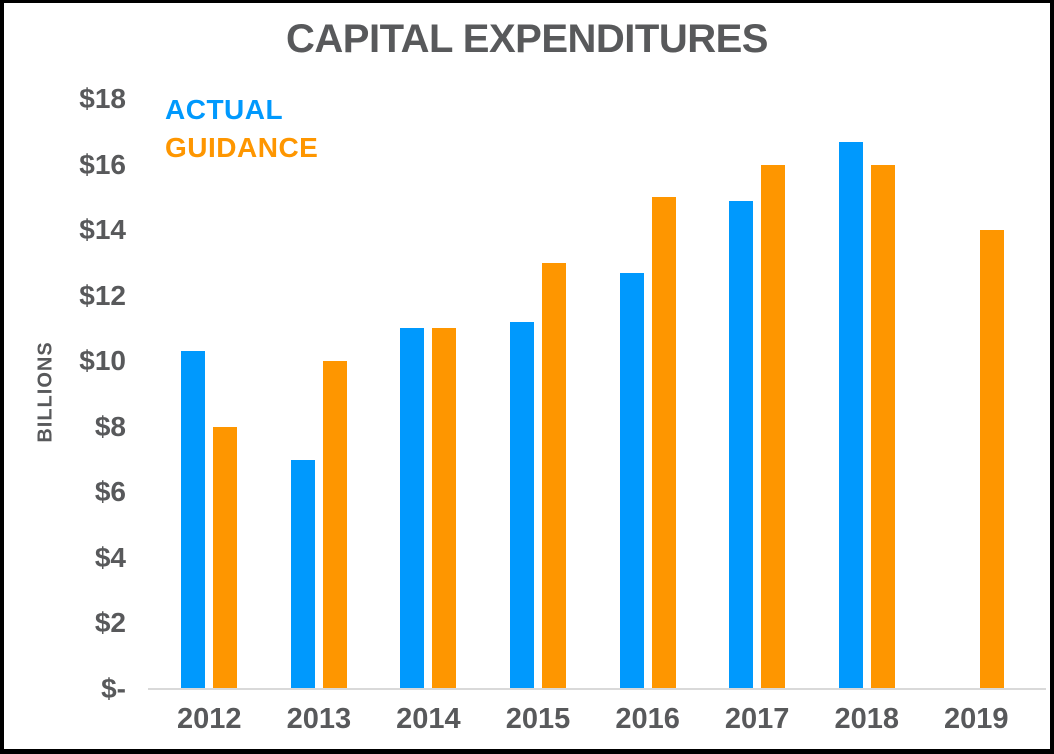  What do you see at coordinates (882, 426) in the screenshot?
I see `bar-guidance-2018` at bounding box center [882, 426].